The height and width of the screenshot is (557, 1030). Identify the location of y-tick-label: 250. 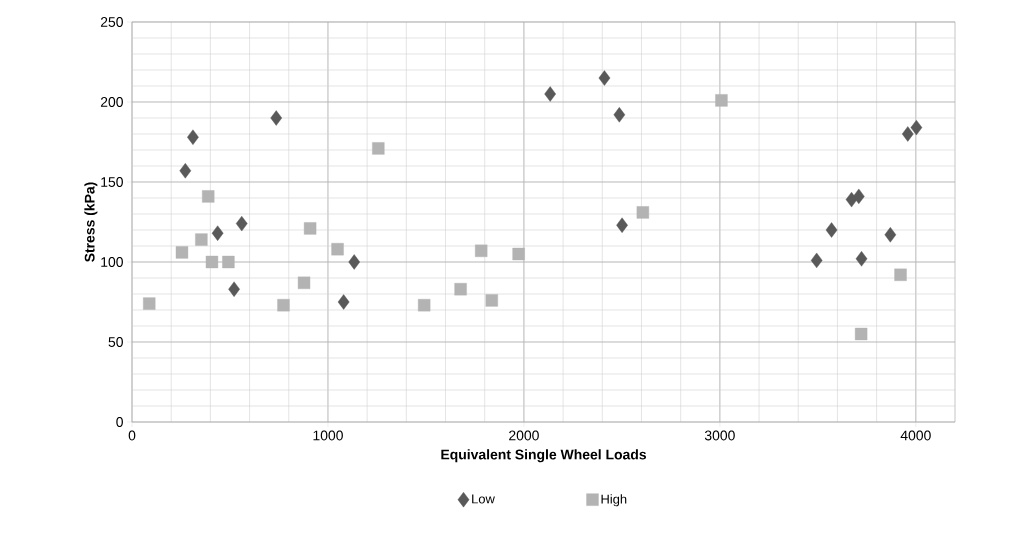
(111, 22).